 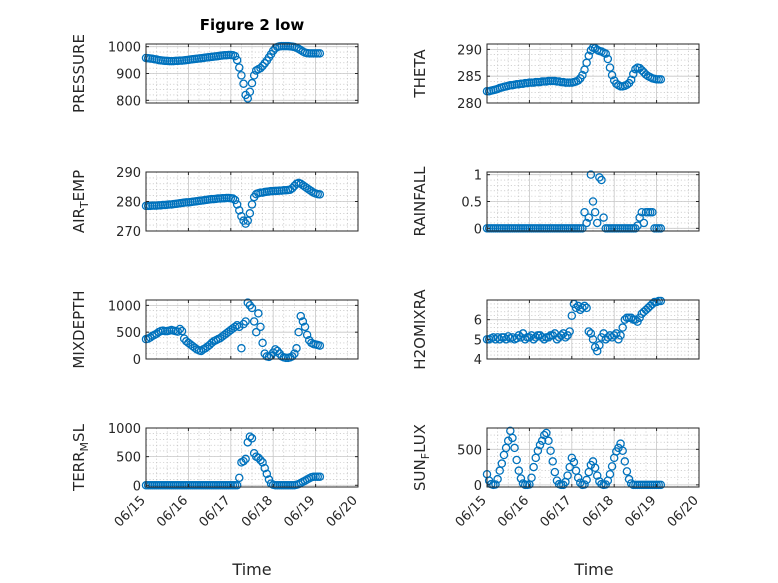 I want to click on plot-area, so click(x=252, y=457).